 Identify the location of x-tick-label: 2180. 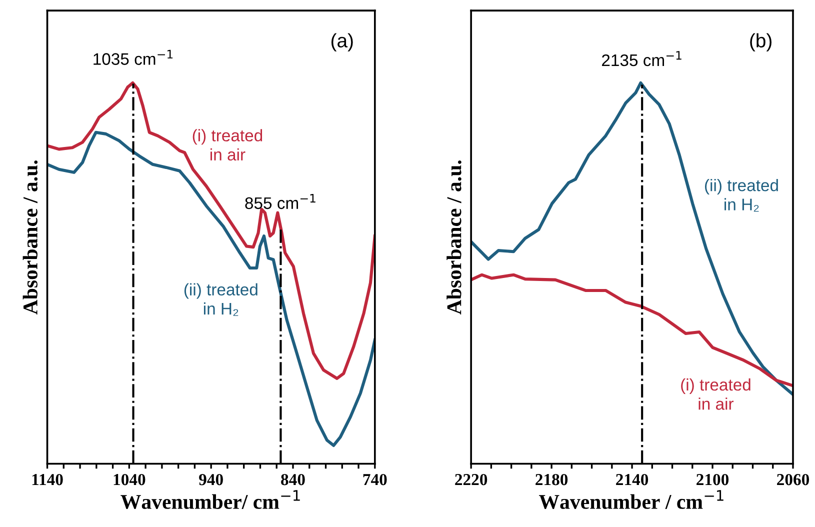
(552, 480).